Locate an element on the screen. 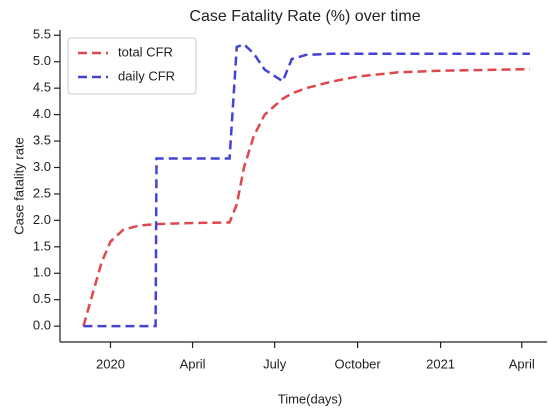 The image size is (548, 411). y-tick-label: 4.0 is located at coordinates (42, 113).